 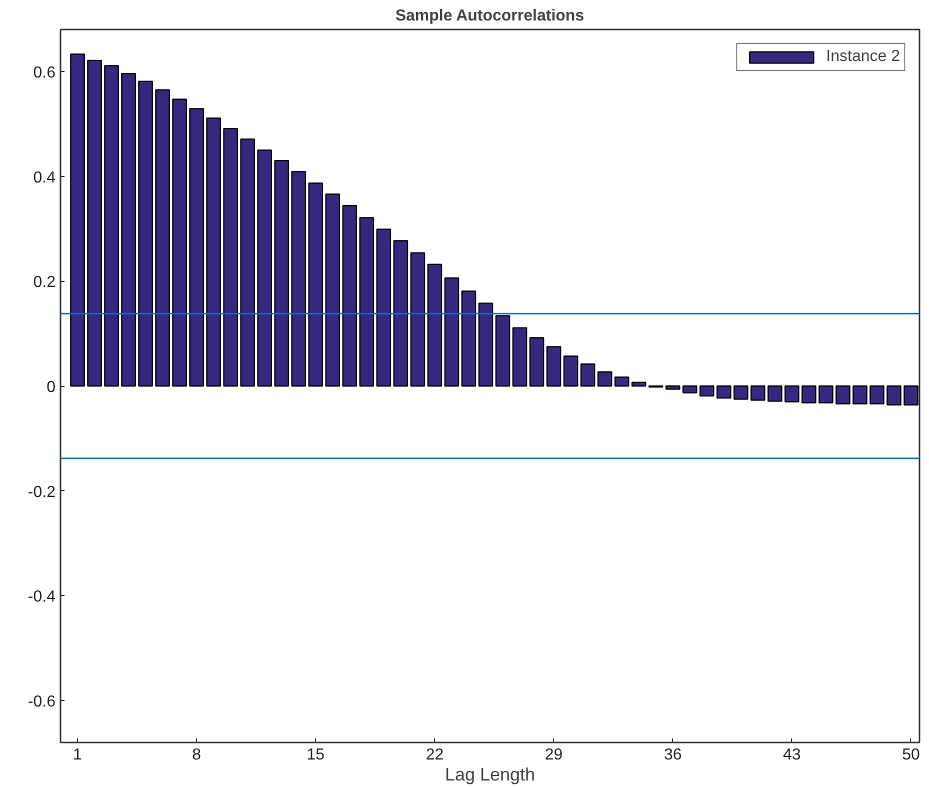 I want to click on x-tick-label: 22, so click(x=435, y=755).